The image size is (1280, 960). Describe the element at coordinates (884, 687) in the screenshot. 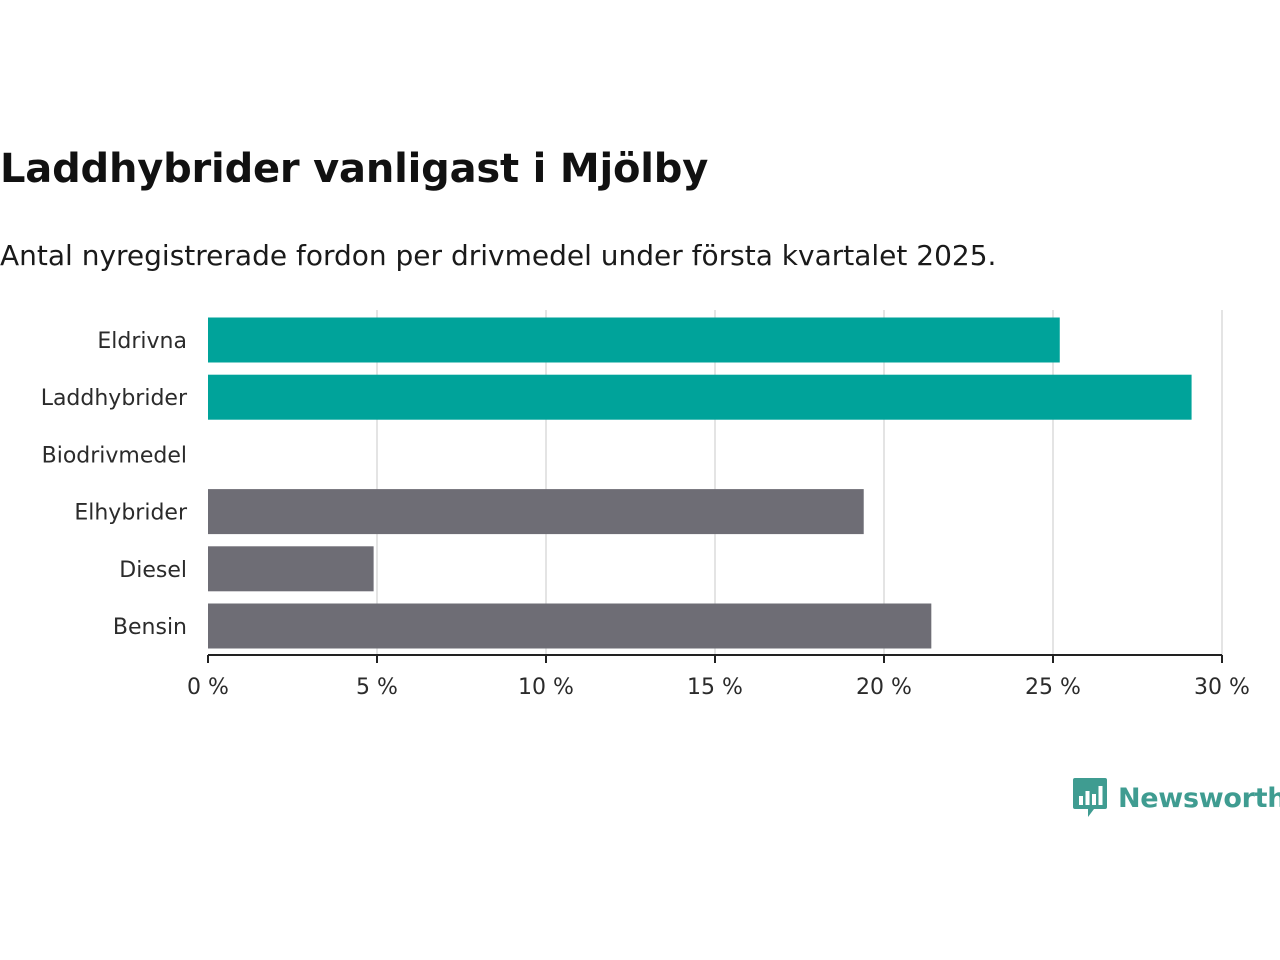

I see `x-tick-label: 20 %` at that location.